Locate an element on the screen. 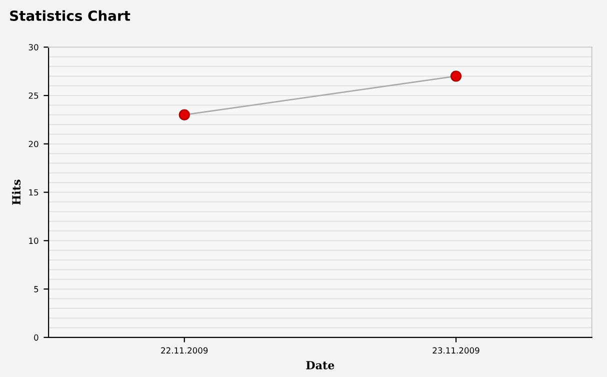 Image resolution: width=607 pixels, height=377 pixels. y-axis-title: Hits is located at coordinates (16, 192).